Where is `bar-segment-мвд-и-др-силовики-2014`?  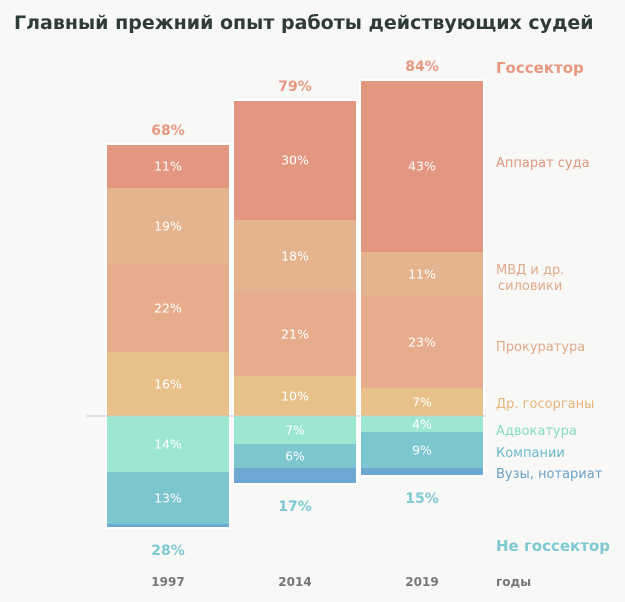 bar-segment-мвд-и-др-силовики-2014 is located at coordinates (295, 256).